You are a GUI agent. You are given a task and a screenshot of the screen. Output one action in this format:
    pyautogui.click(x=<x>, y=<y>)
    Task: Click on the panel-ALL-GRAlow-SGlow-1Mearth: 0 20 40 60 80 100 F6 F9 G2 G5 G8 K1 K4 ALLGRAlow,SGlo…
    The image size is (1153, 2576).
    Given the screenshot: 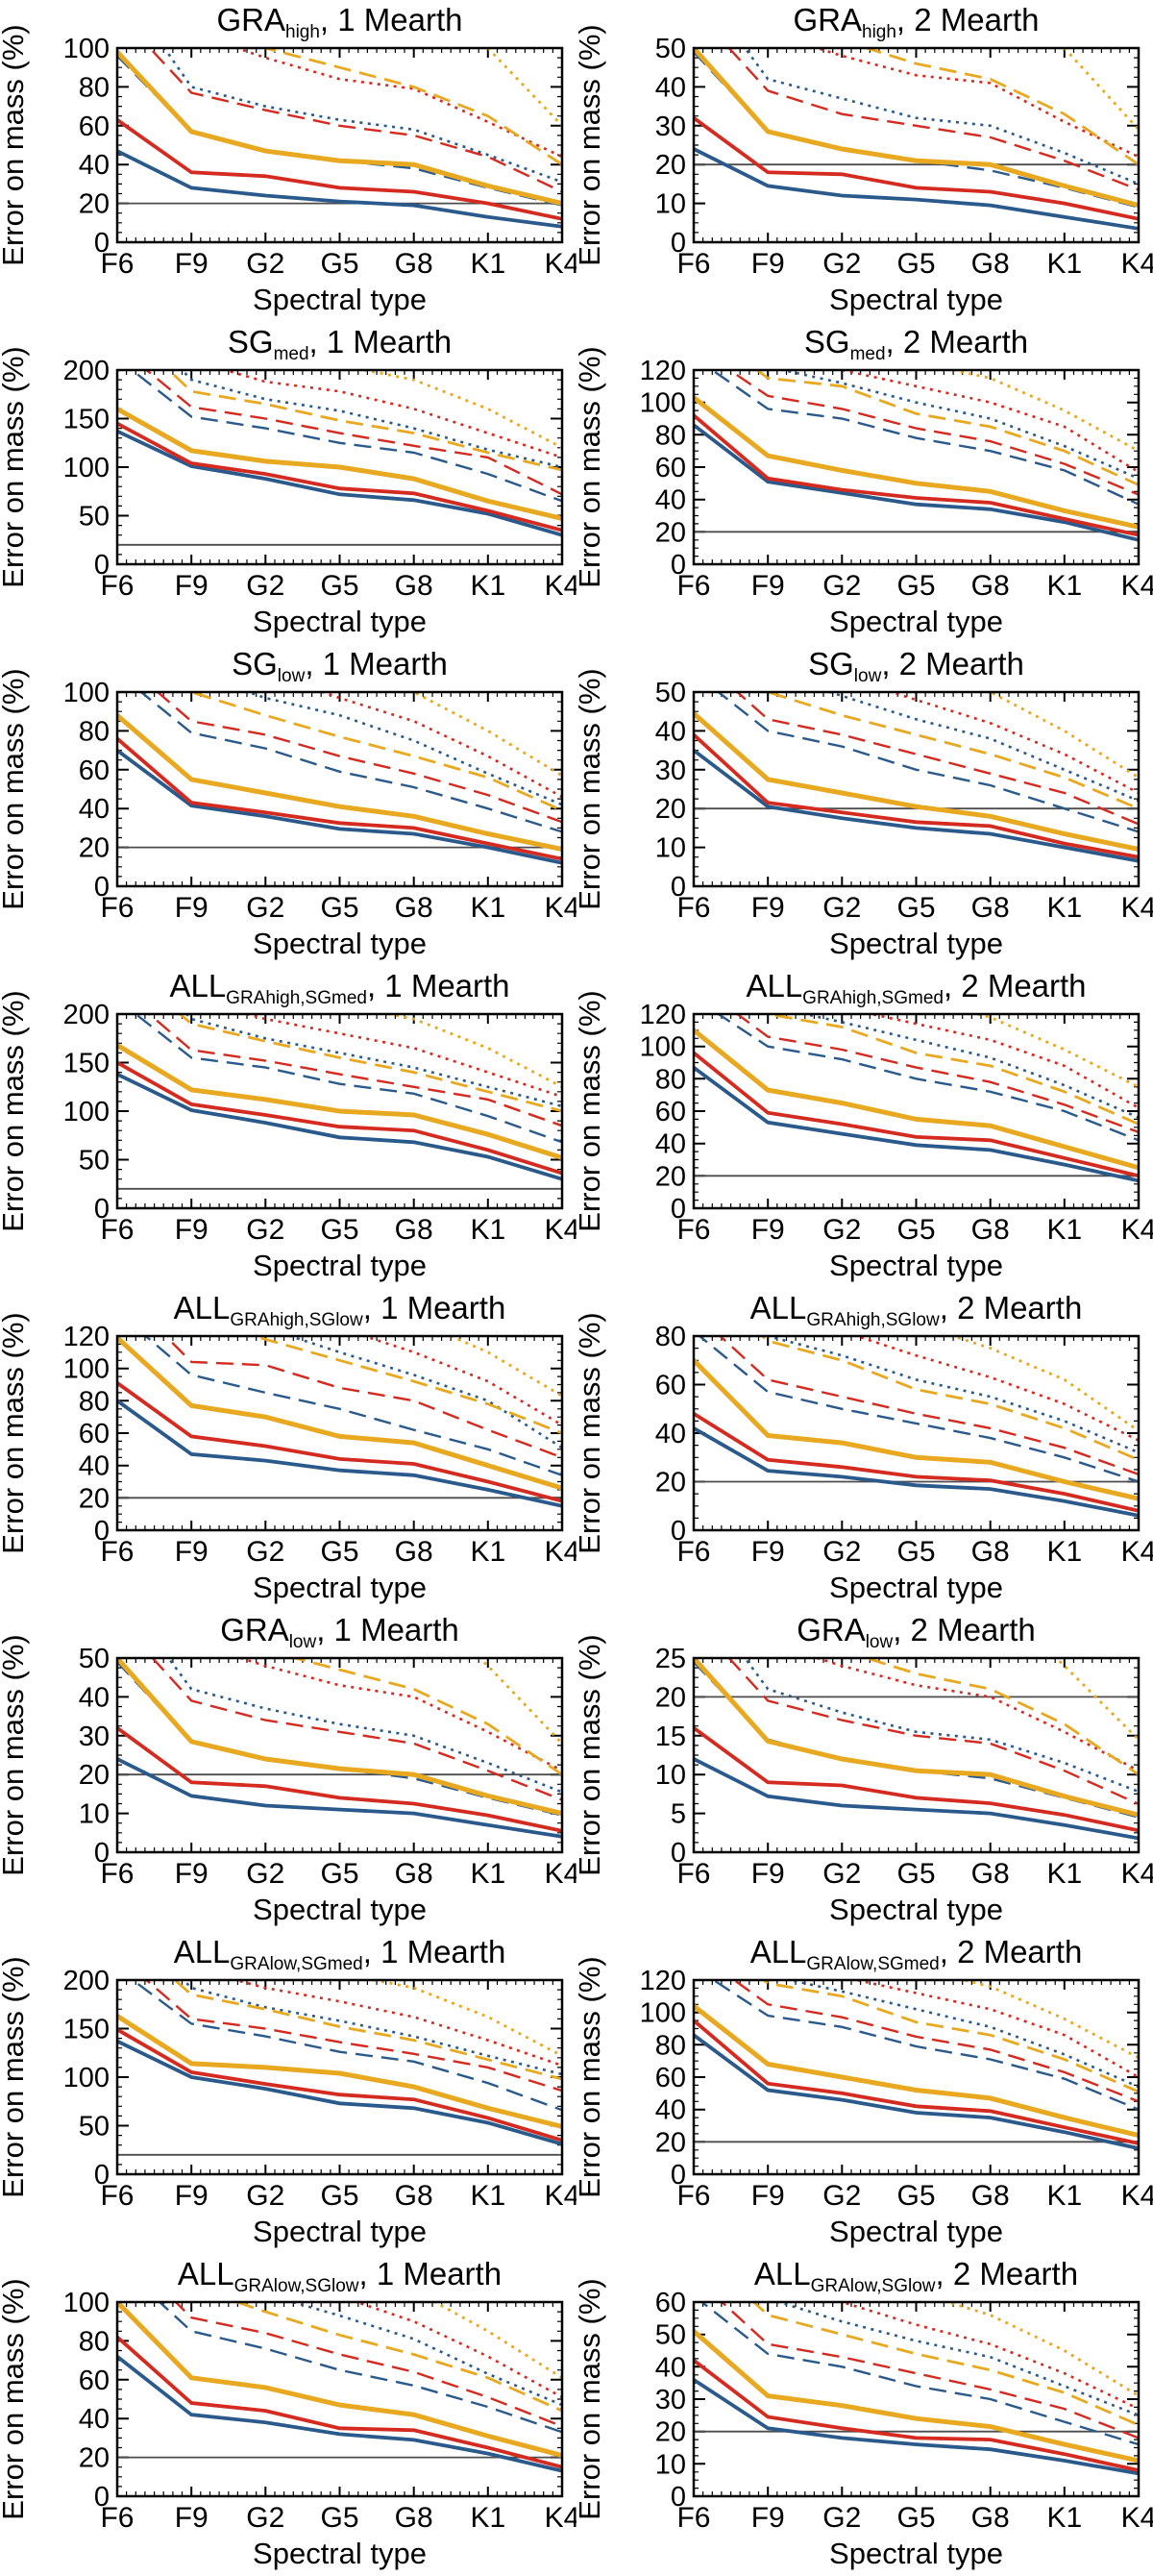 What is the action you would take?
    pyautogui.click(x=288, y=2415)
    